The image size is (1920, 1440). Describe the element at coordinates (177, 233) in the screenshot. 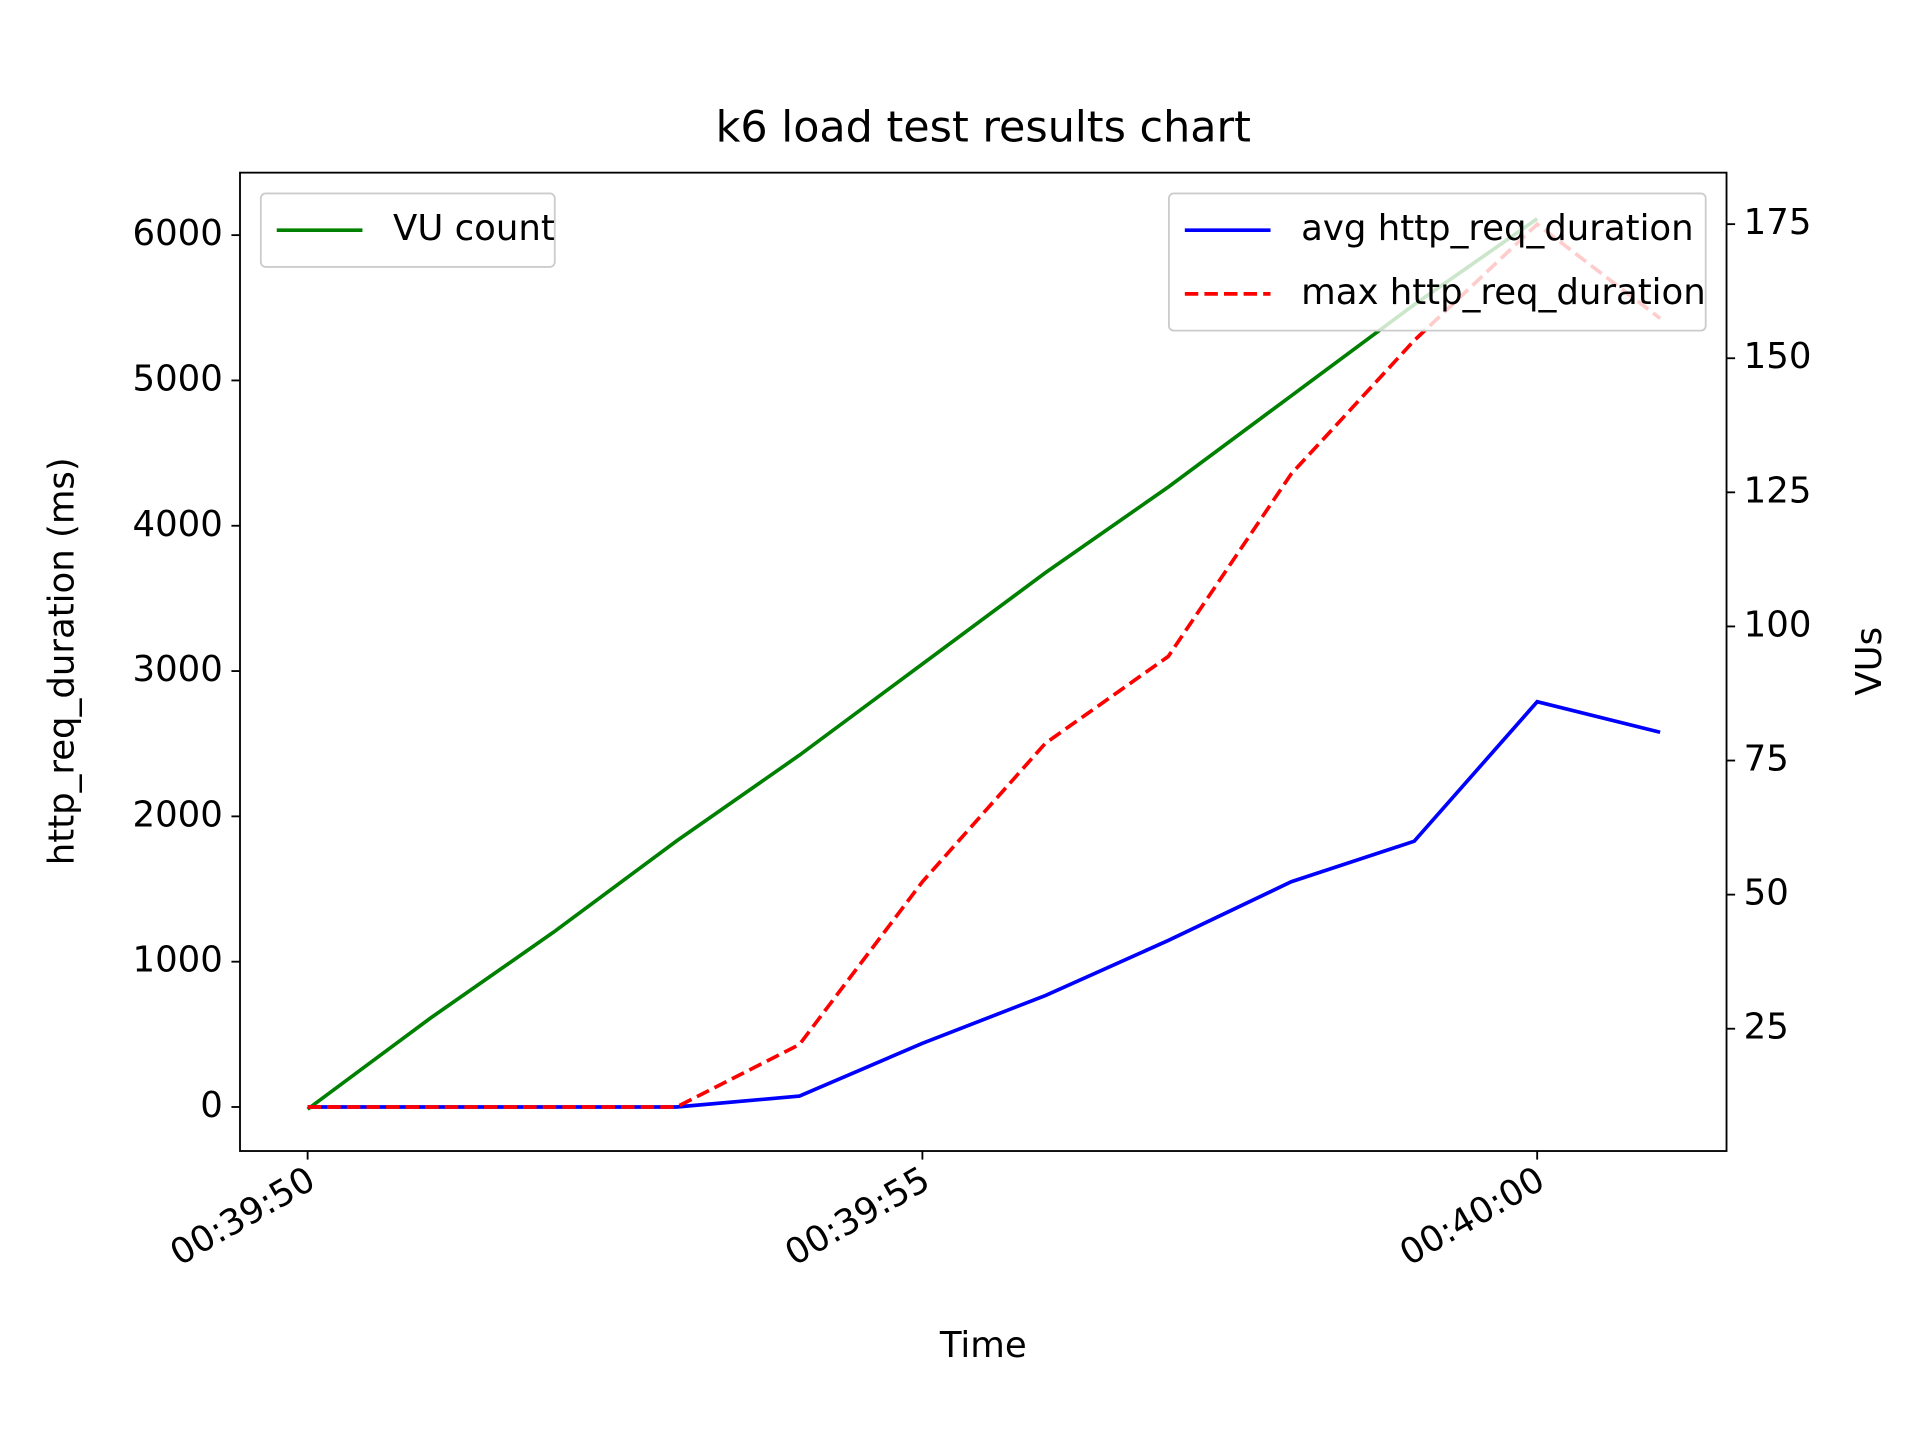

I see `y-tick-label: 6000` at that location.